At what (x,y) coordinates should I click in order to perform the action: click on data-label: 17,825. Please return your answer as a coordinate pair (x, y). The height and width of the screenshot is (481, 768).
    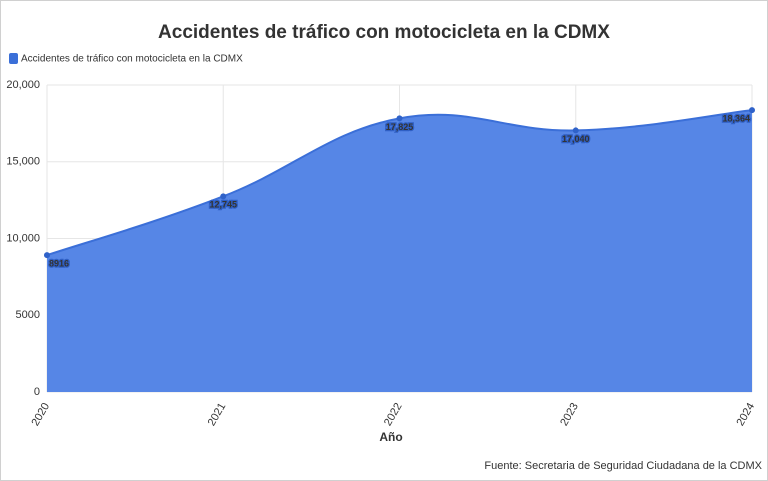
    Looking at the image, I should click on (400, 127).